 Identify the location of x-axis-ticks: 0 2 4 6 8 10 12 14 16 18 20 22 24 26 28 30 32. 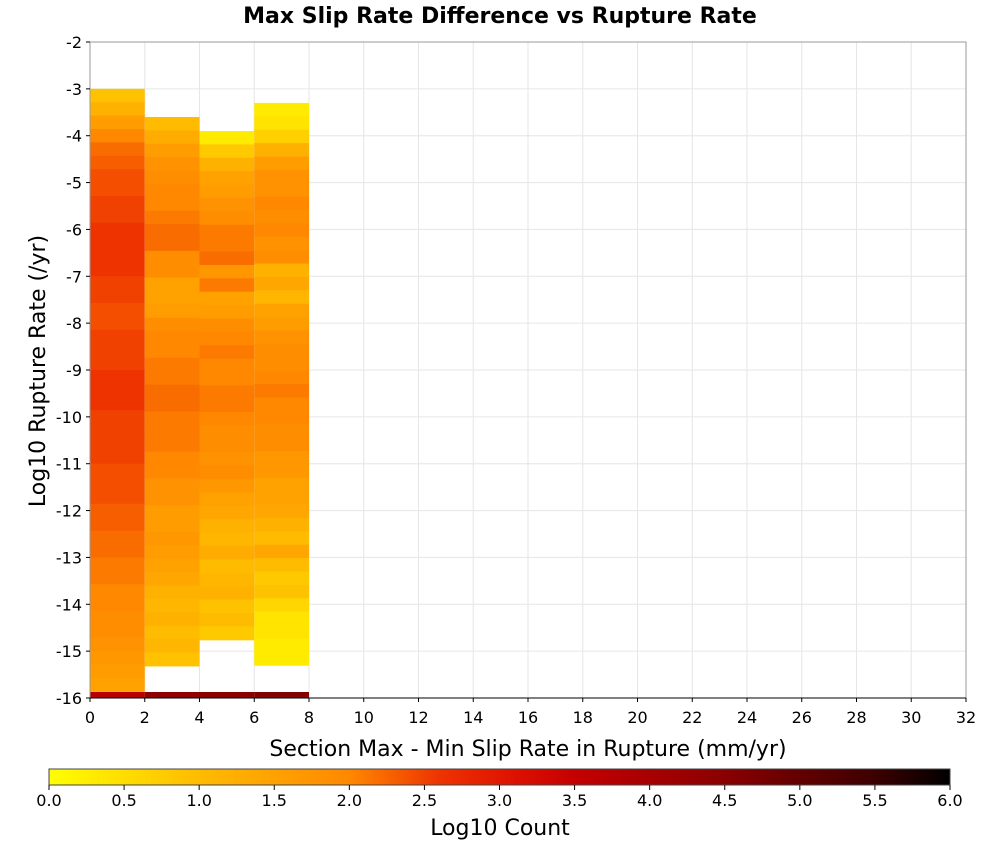
(530, 712).